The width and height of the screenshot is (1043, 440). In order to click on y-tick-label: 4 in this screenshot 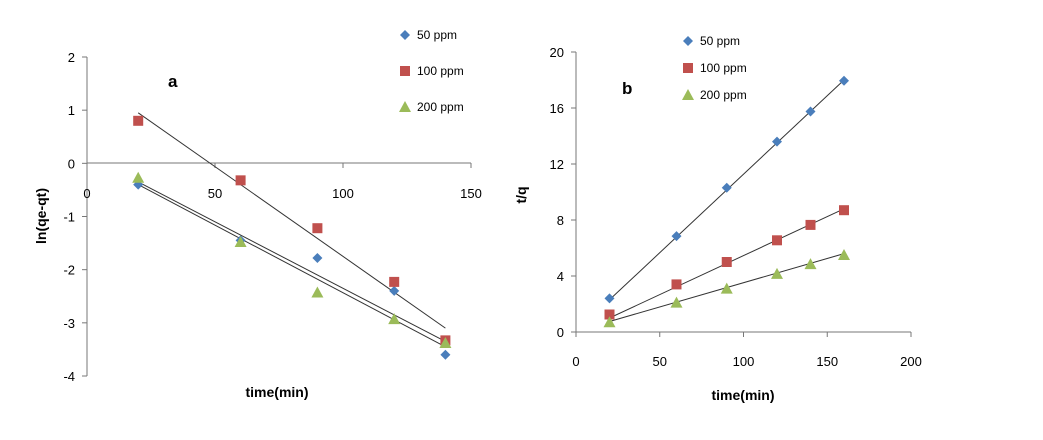, I will do `click(560, 276)`.